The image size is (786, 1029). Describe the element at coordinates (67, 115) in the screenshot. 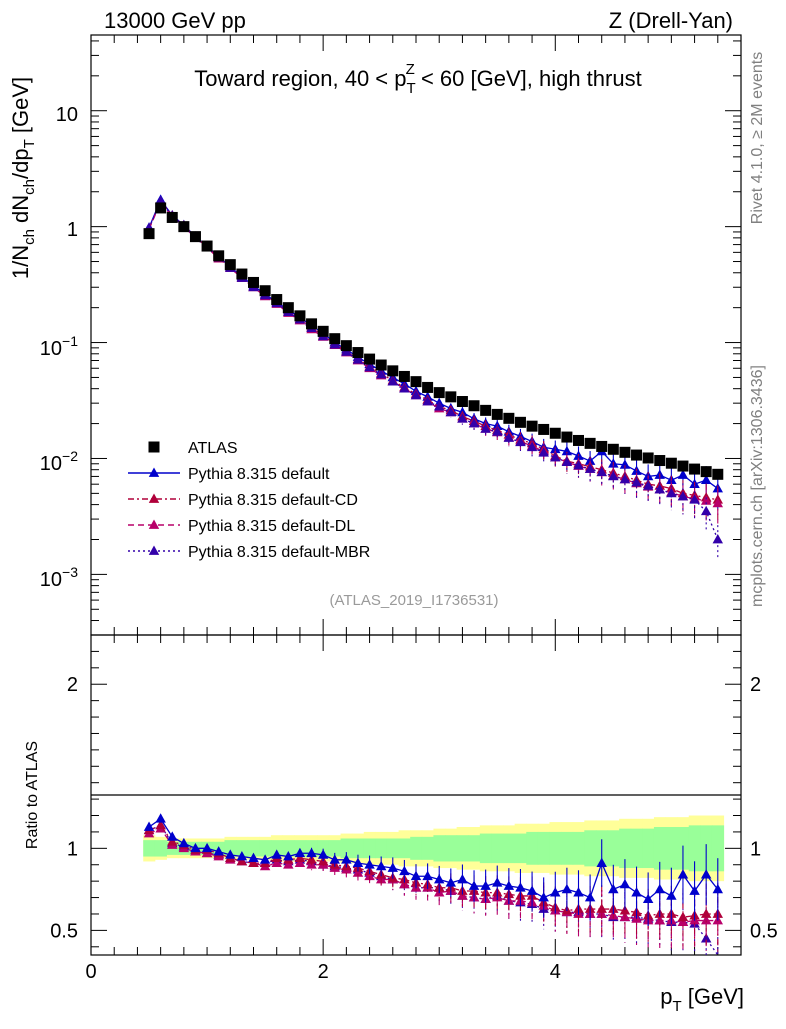

I see `ytick-label-10: 10` at that location.